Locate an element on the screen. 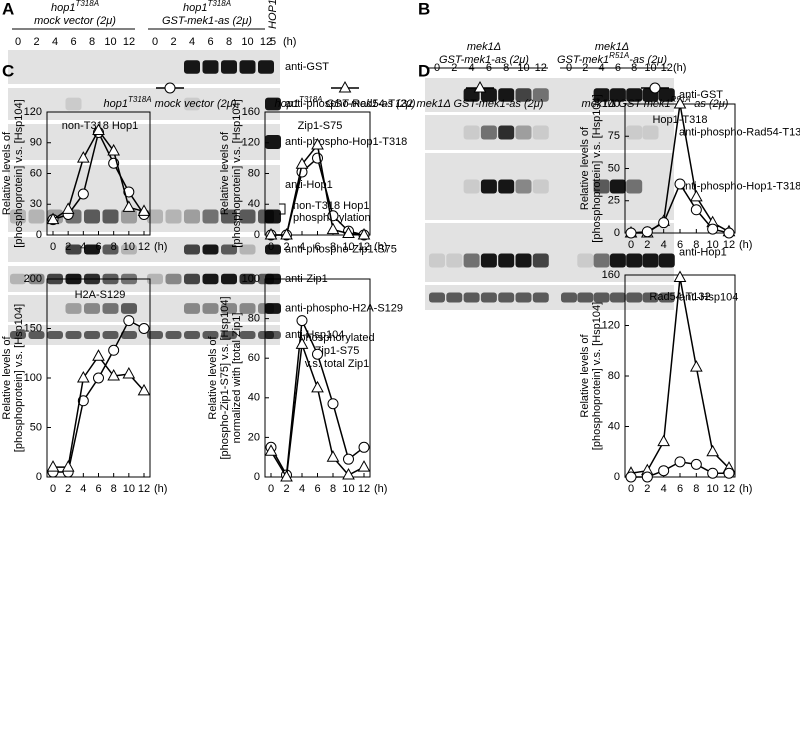 This screenshot has height=750, width=800. y-tick-label: 60 is located at coordinates (254, 358).